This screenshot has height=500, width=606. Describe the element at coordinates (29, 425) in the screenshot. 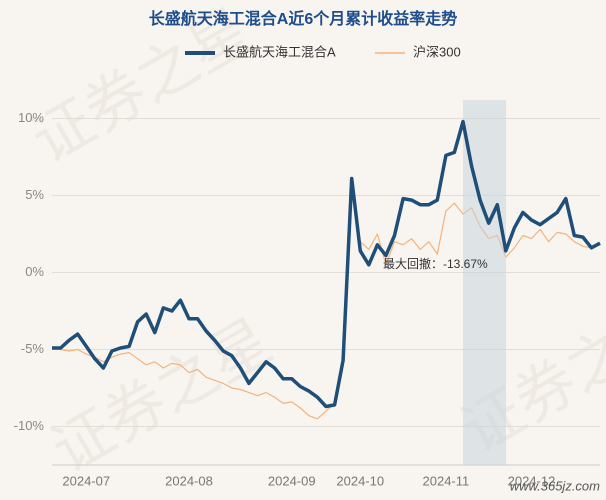

I see `y-tick-label: -10%` at that location.